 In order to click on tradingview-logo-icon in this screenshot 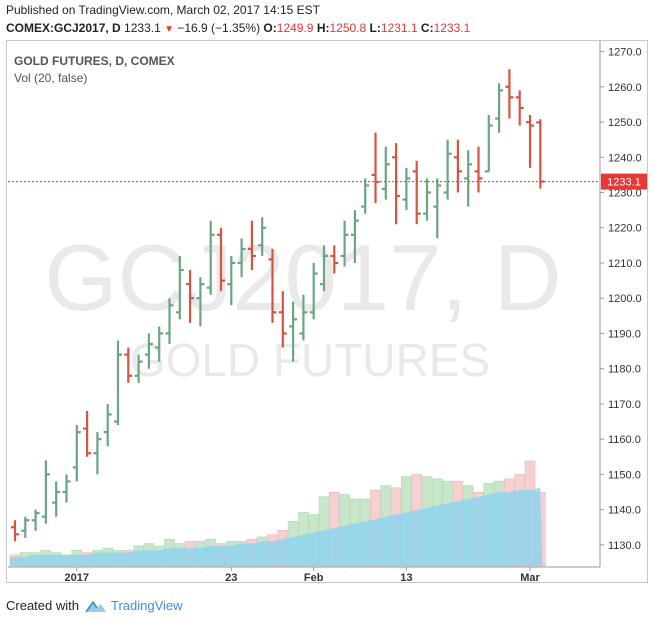, I will do `click(95, 606)`.